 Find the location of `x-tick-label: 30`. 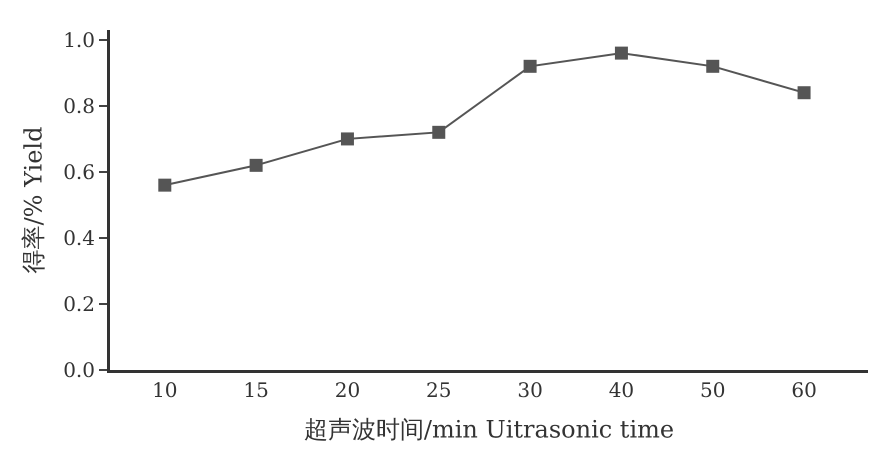

x-tick-label: 30 is located at coordinates (530, 390).